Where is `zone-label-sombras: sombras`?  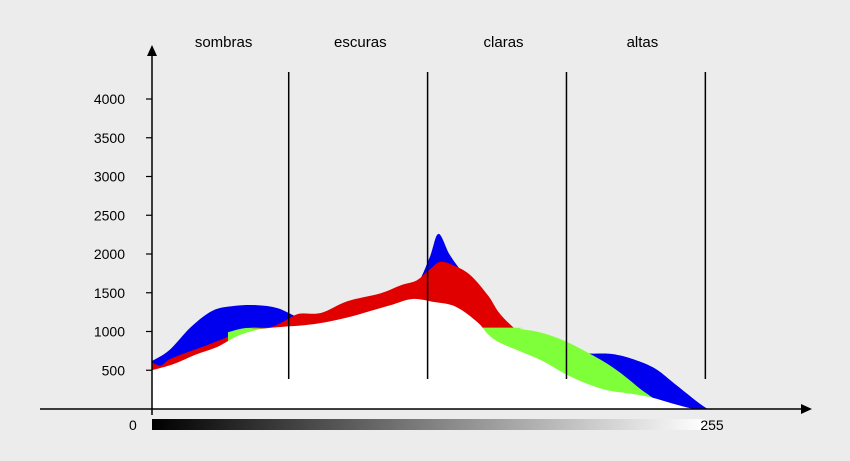
zone-label-sombras: sombras is located at coordinates (224, 42).